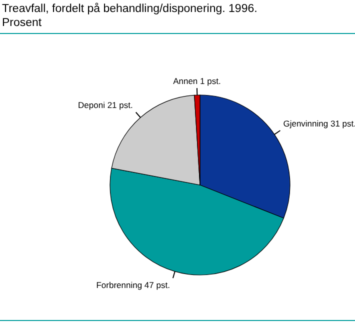 The height and width of the screenshot is (323, 355). What do you see at coordinates (133, 285) in the screenshot?
I see `slice-label: Forbrenning 47 pst.` at bounding box center [133, 285].